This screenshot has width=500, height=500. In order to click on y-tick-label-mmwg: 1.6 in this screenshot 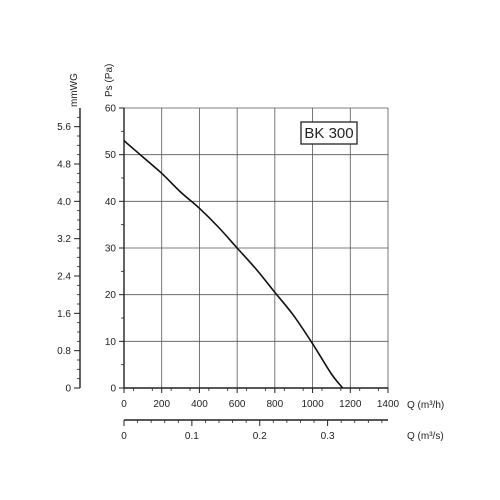, I will do `click(64, 314)`.